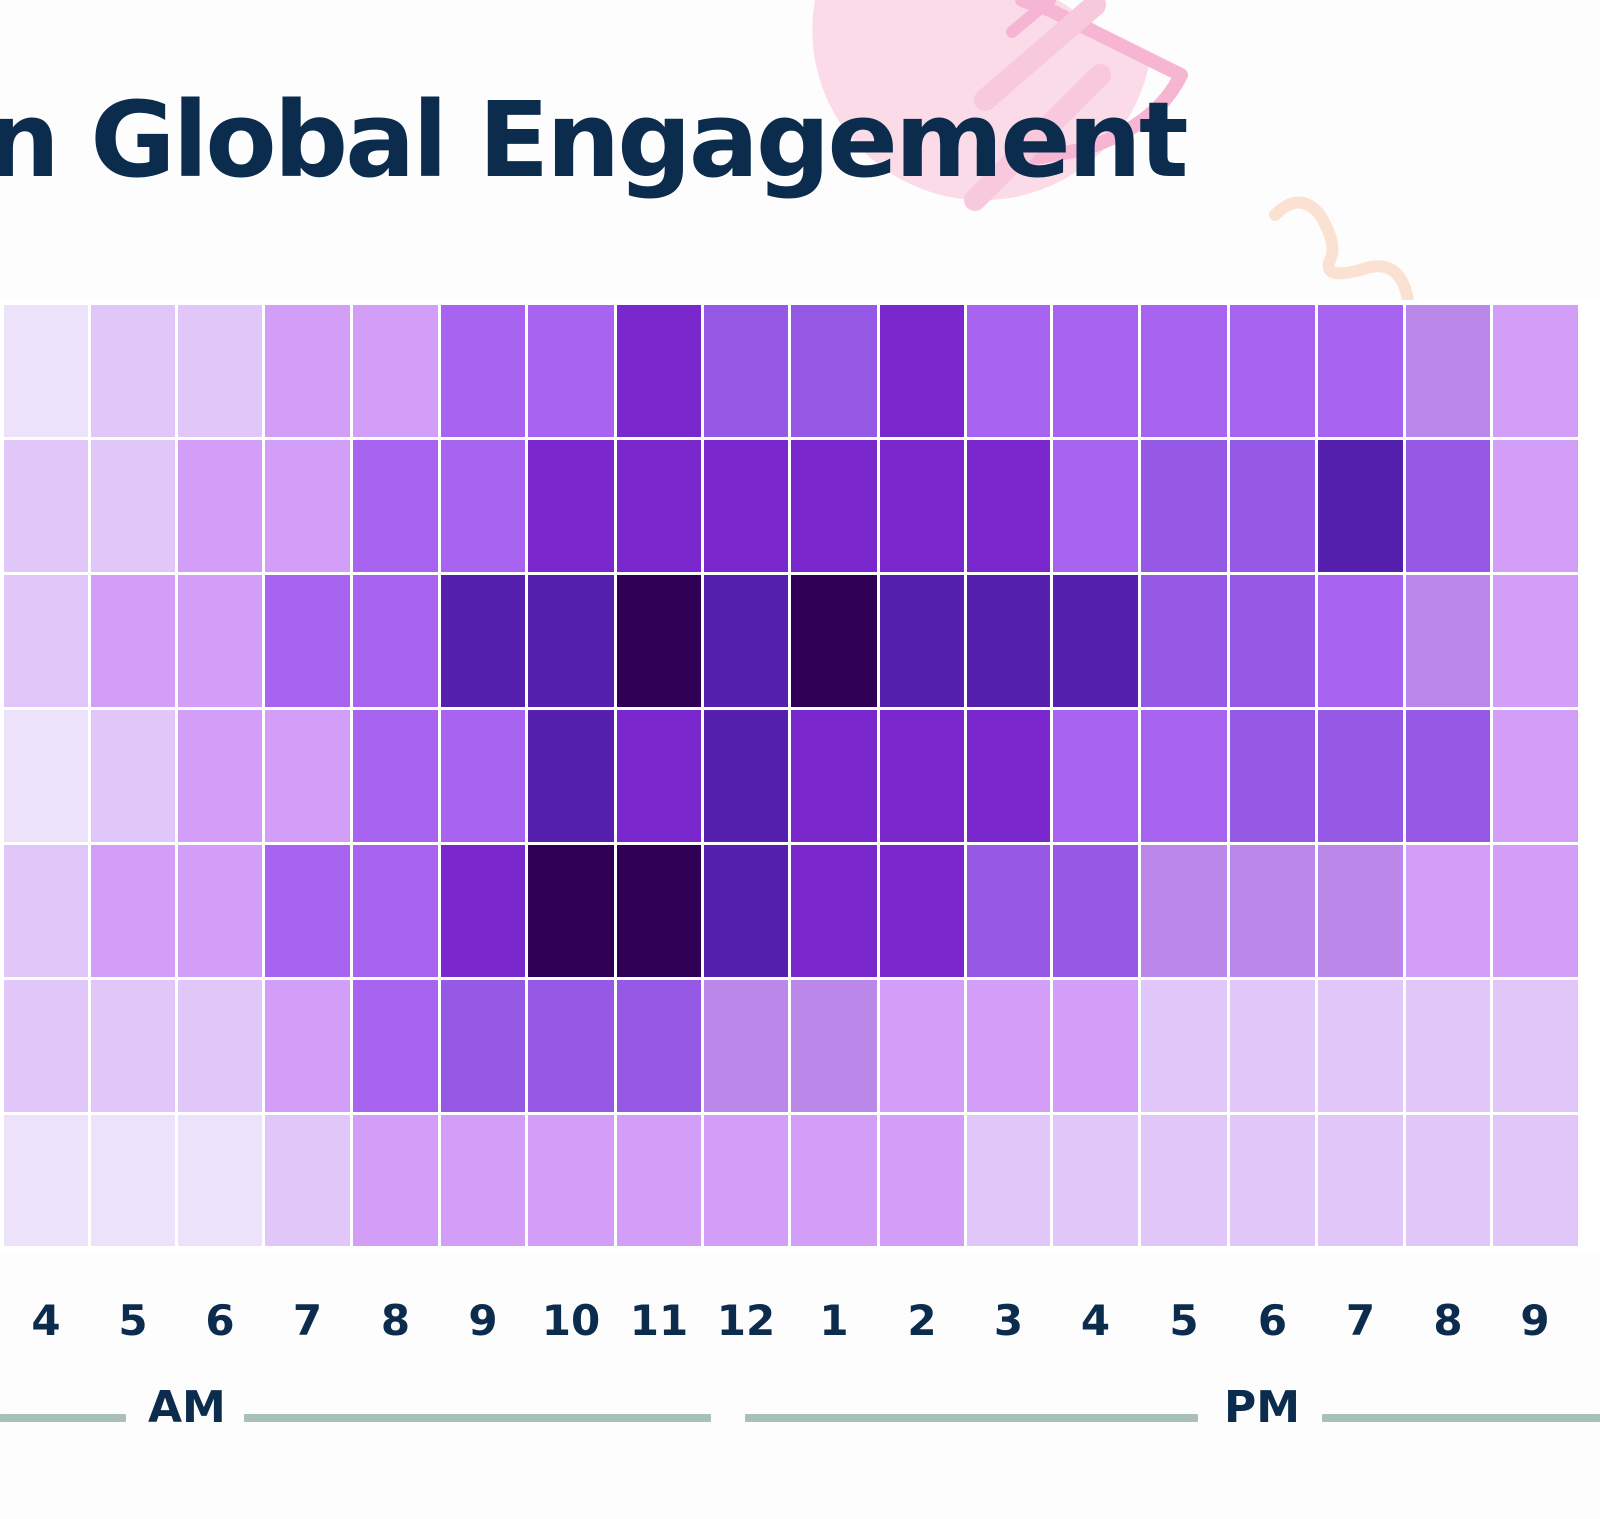 The image size is (1600, 1519). Describe the element at coordinates (659, 1320) in the screenshot. I see `x-tick-label: 11` at that location.